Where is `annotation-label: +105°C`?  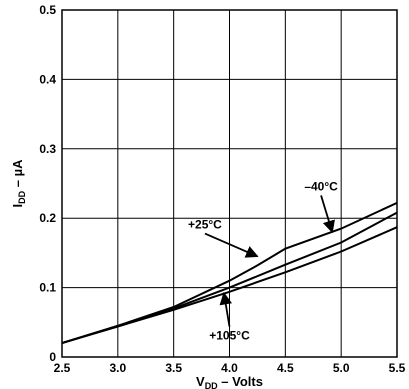 annotation-label: +105°C is located at coordinates (229, 336).